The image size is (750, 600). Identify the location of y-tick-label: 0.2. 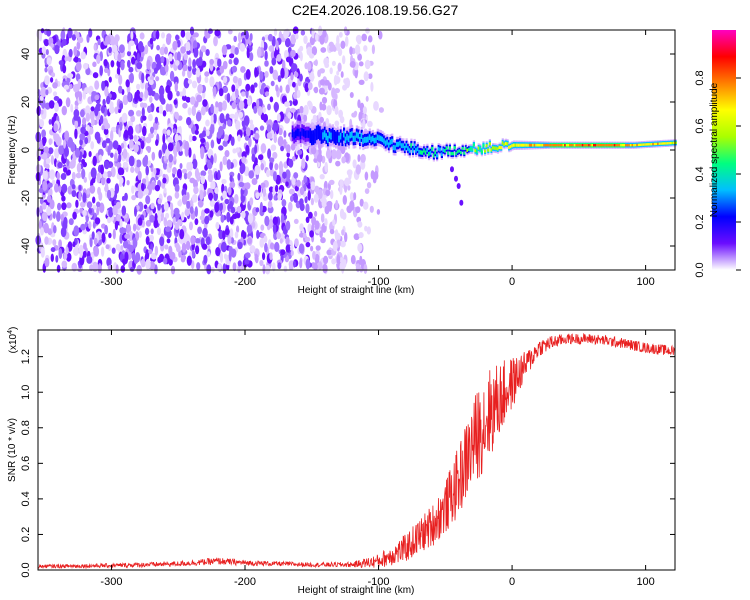
(26, 534).